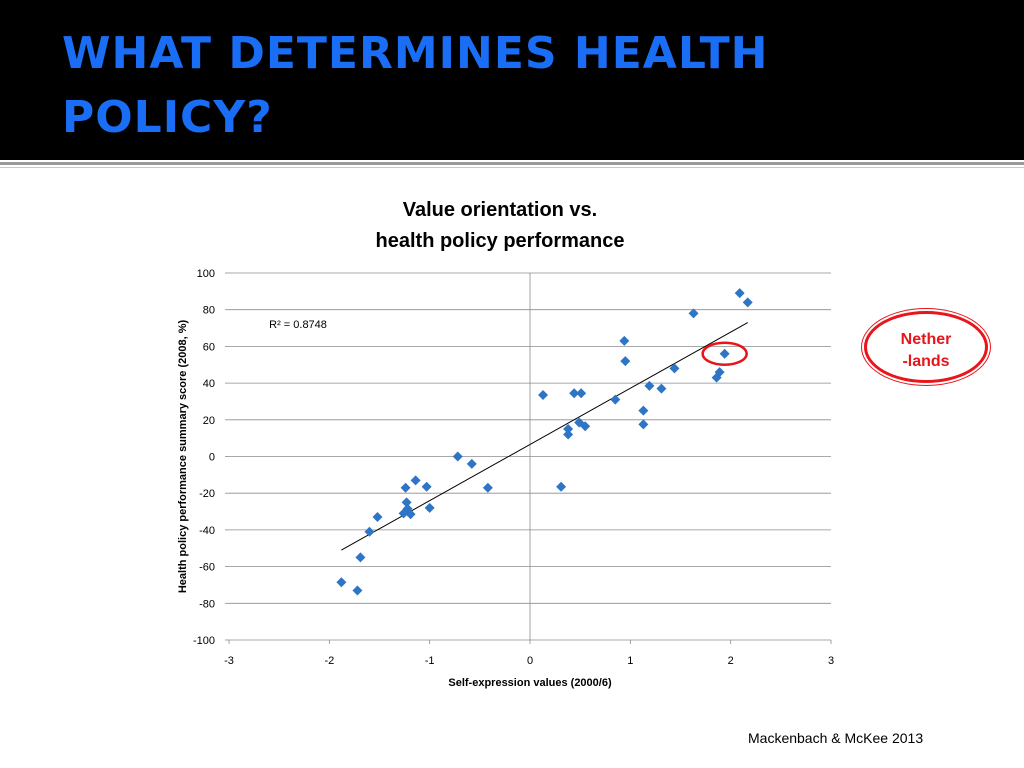 Image resolution: width=1024 pixels, height=768 pixels. Describe the element at coordinates (731, 661) in the screenshot. I see `x-tick-label: 2` at that location.